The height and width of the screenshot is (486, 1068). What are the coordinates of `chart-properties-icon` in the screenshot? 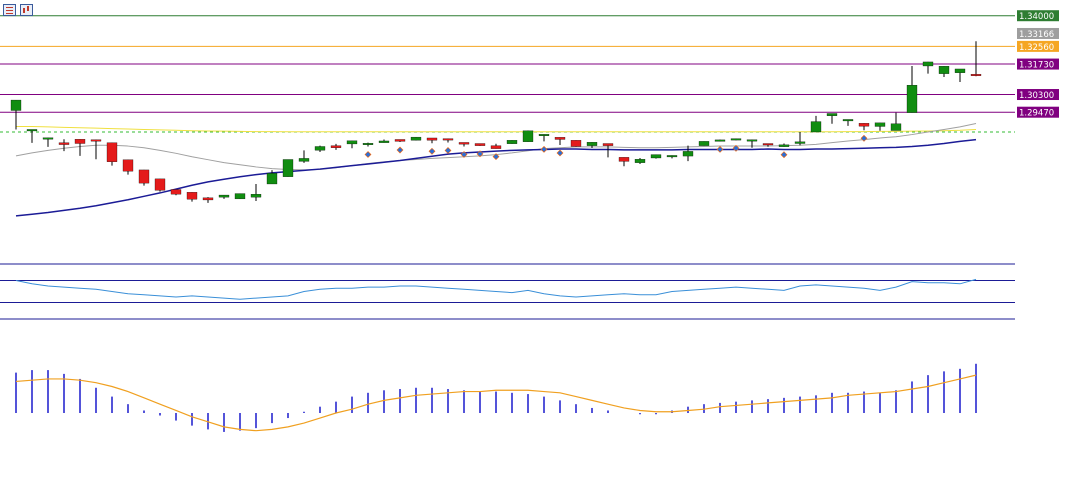 It's located at (26, 10).